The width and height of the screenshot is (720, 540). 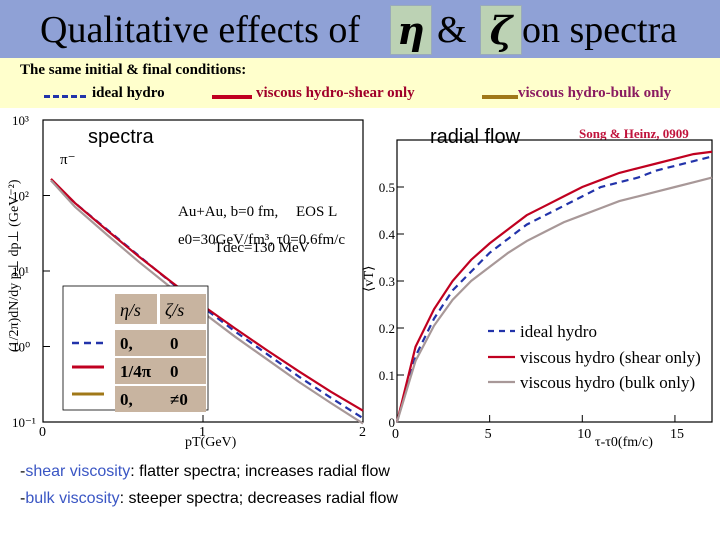 I want to click on inset-r3-zeta: ≠0, so click(x=179, y=399).